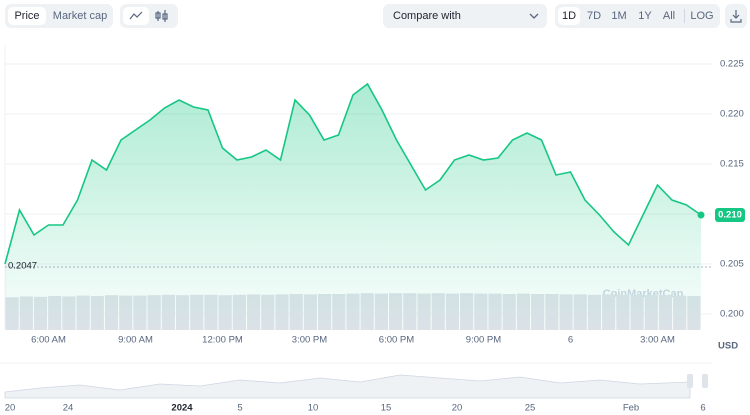  What do you see at coordinates (594, 16) in the screenshot?
I see `range-button: 7D` at bounding box center [594, 16].